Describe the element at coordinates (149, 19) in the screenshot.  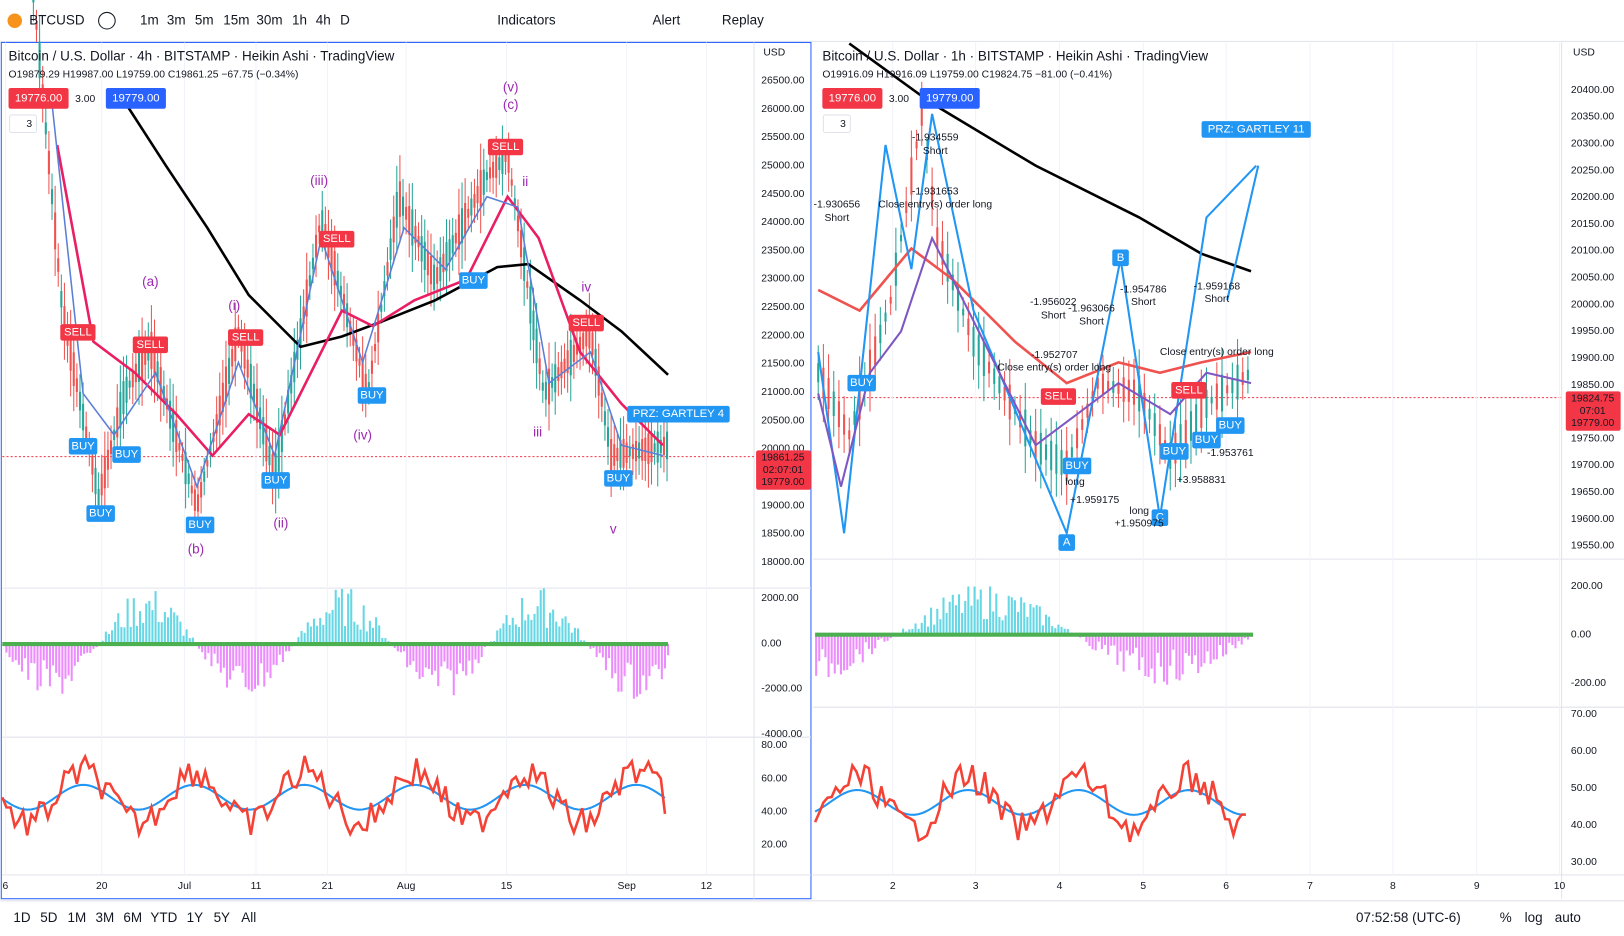
I see `interval-button: 1m` at that location.